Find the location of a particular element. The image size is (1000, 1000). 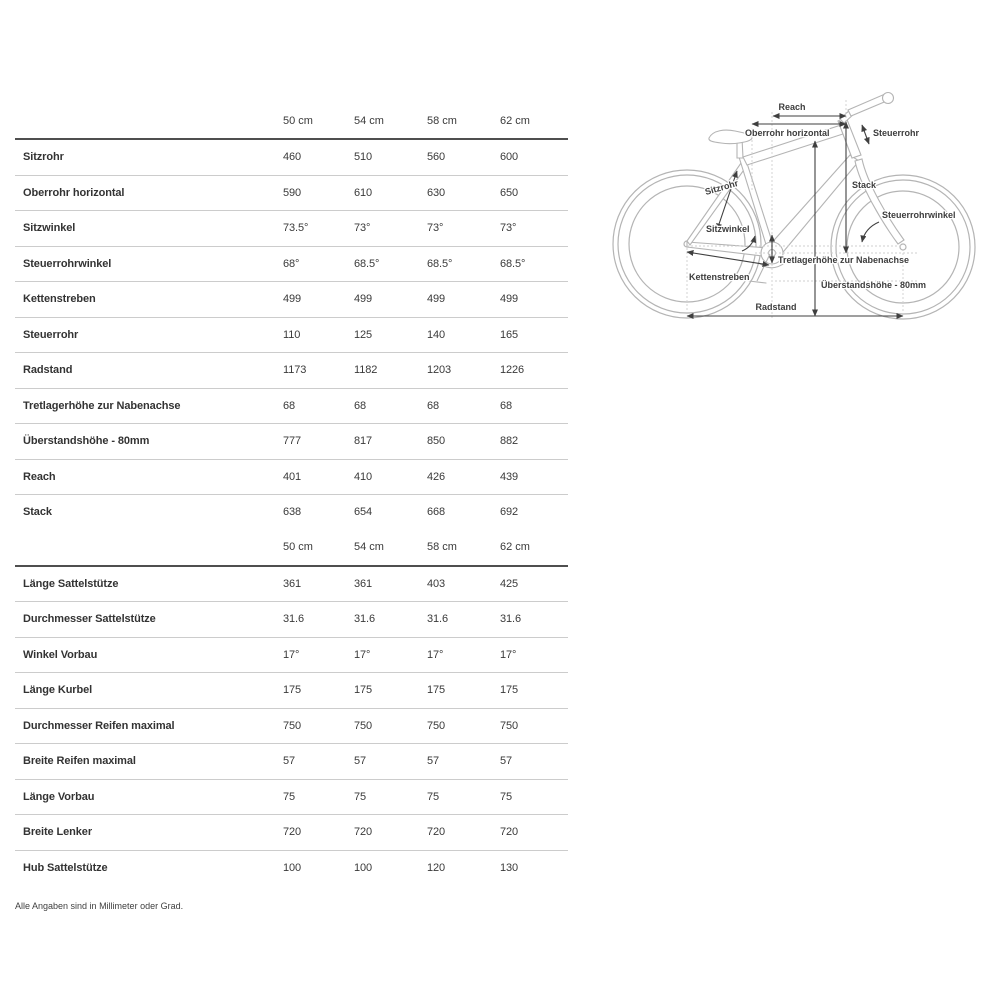

row-value: 610 is located at coordinates (363, 192).